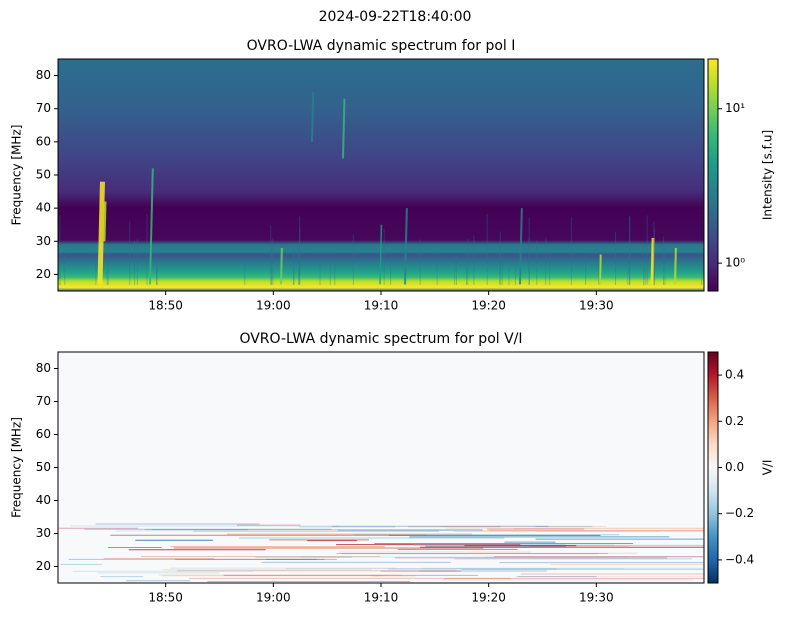 This screenshot has height=621, width=790. I want to click on colorbar-label: Intensity [s.f.u], so click(768, 175).